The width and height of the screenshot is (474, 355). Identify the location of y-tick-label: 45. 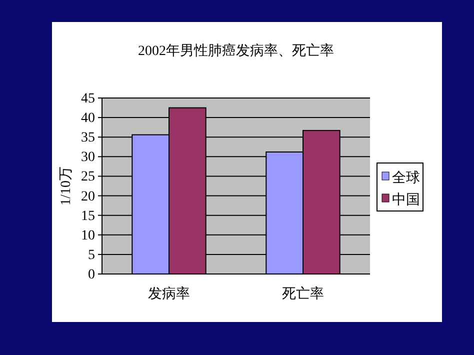
(88, 98).